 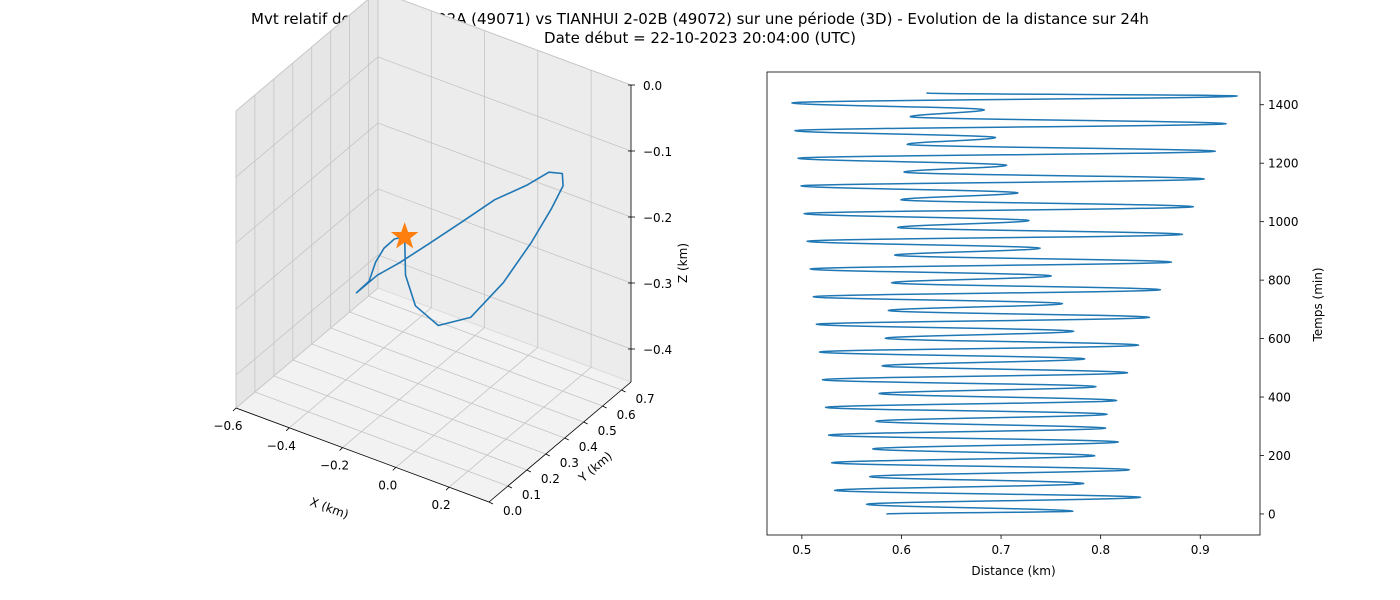 I want to click on figure-subtitle: Date début = 22-10-2023 20:04:00 (UTC), so click(x=700, y=38).